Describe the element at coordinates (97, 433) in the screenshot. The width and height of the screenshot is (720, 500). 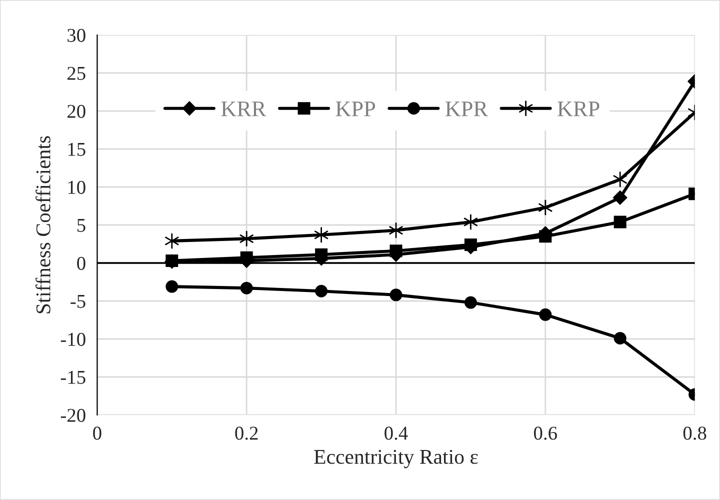
I see `x-tick-label: 0` at that location.